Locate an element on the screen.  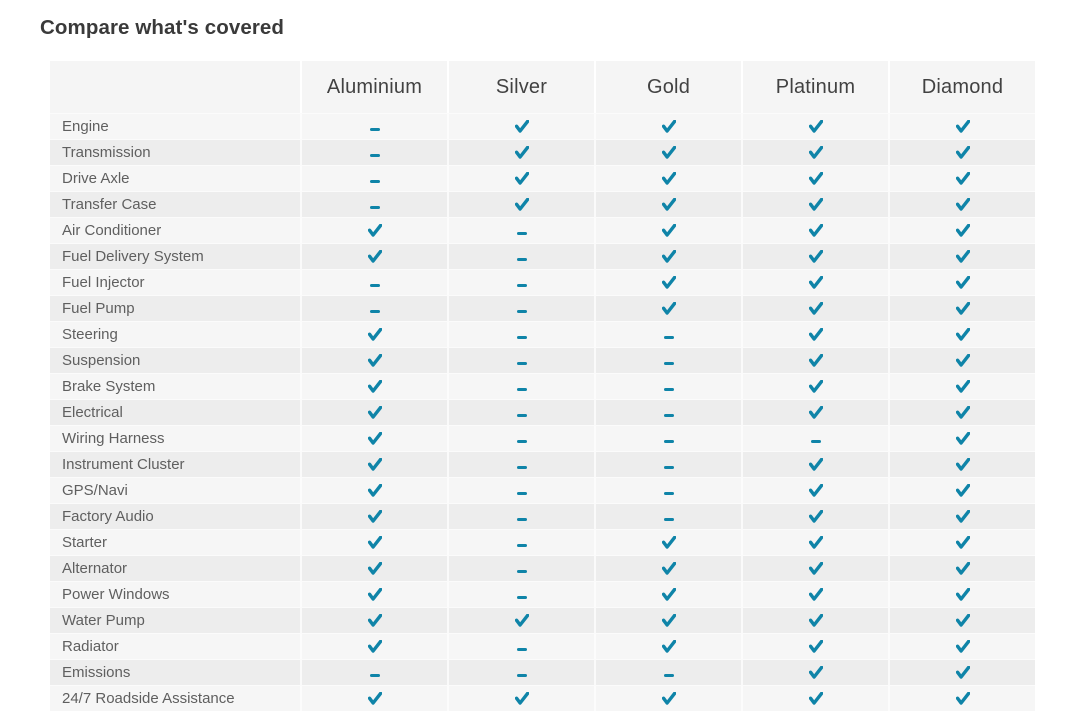
table-row: Drive Axle is located at coordinates (542, 178).